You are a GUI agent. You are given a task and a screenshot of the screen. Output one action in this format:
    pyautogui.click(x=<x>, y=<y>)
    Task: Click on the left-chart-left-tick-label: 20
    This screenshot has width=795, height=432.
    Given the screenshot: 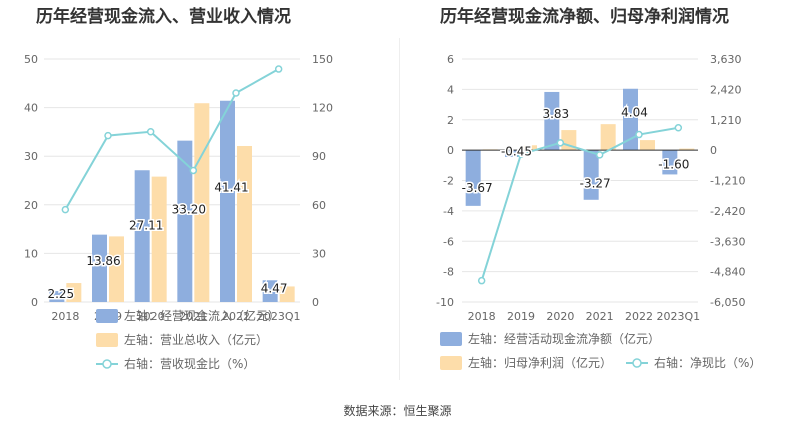 What is the action you would take?
    pyautogui.click(x=31, y=205)
    